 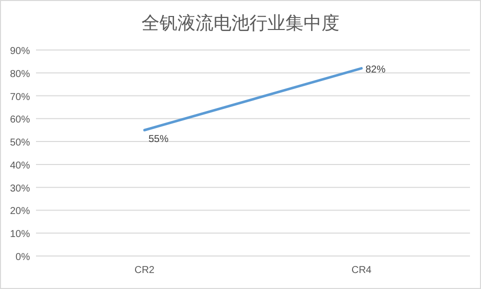 I want to click on y-tick-label: 40%, so click(x=20, y=166).